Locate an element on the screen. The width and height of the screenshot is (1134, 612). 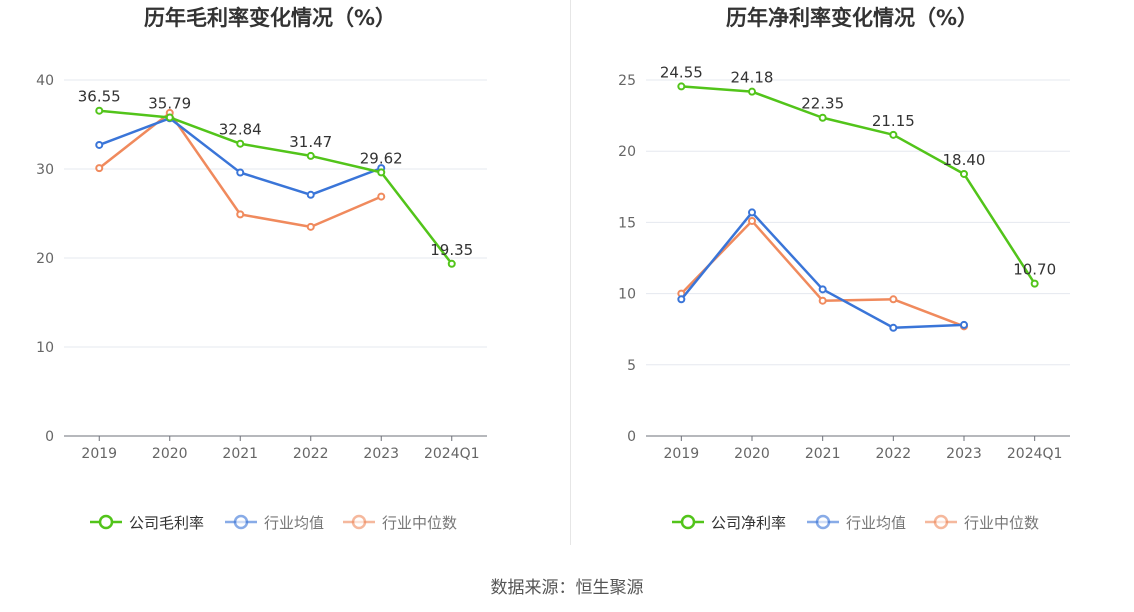
y-tick-label: 15 is located at coordinates (627, 223).